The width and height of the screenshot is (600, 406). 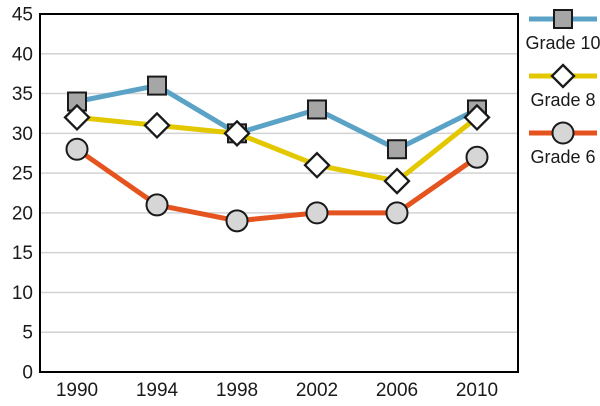 What do you see at coordinates (562, 43) in the screenshot?
I see `legend-label-grade-10: Grade 10` at bounding box center [562, 43].